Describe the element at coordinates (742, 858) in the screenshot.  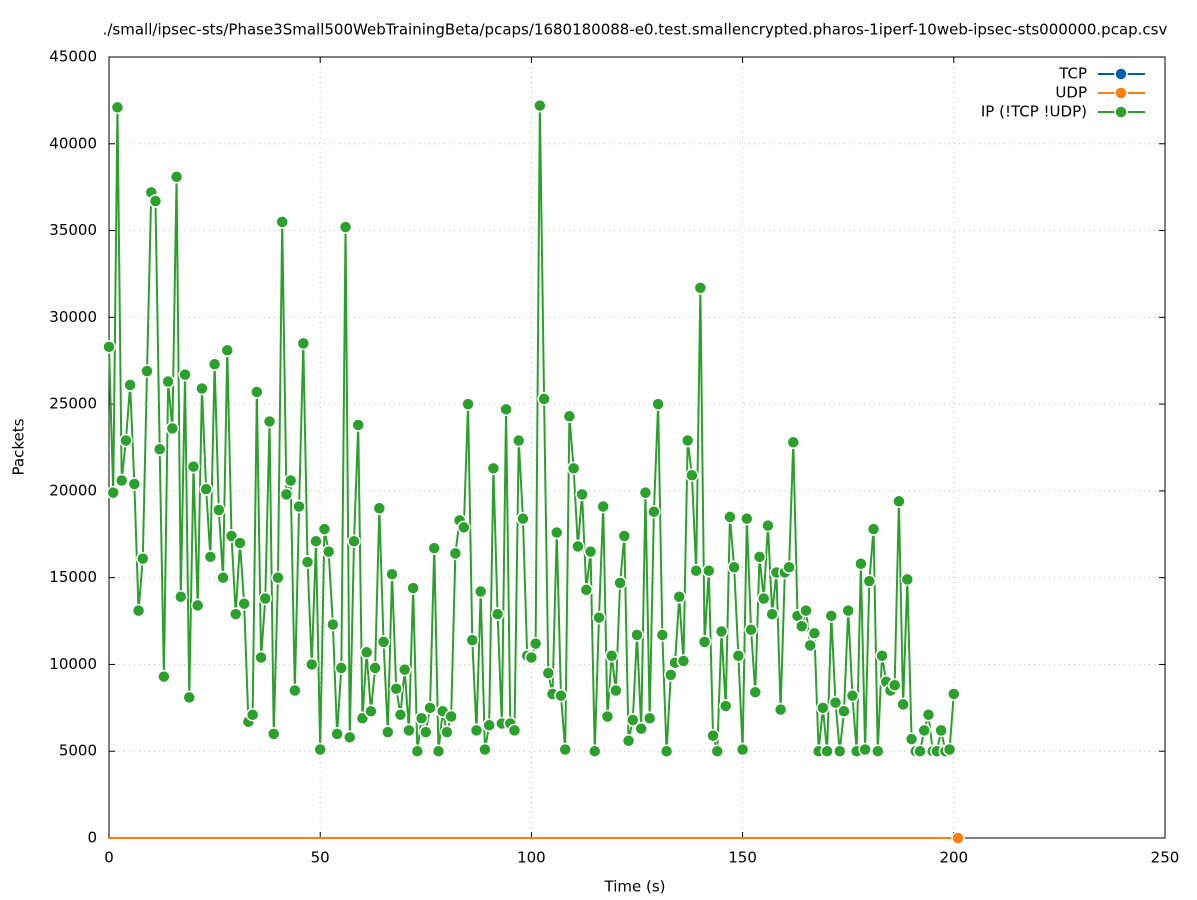
I see `x-tick-label: 150` at that location.